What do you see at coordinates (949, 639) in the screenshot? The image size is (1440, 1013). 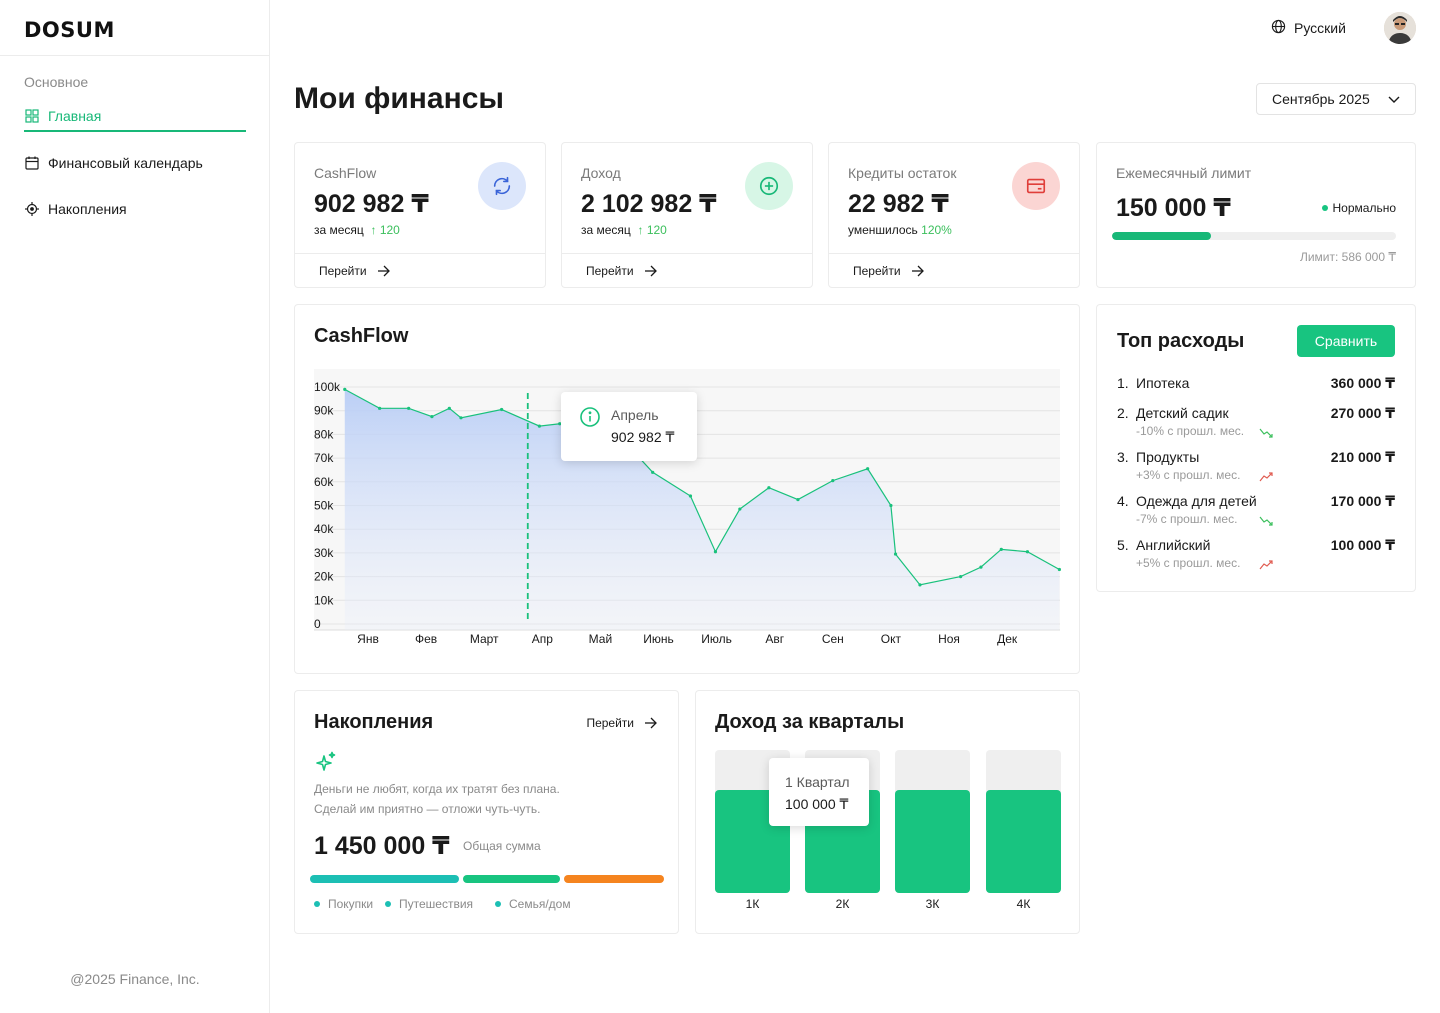 I see `x-tick-label: Ноя` at bounding box center [949, 639].